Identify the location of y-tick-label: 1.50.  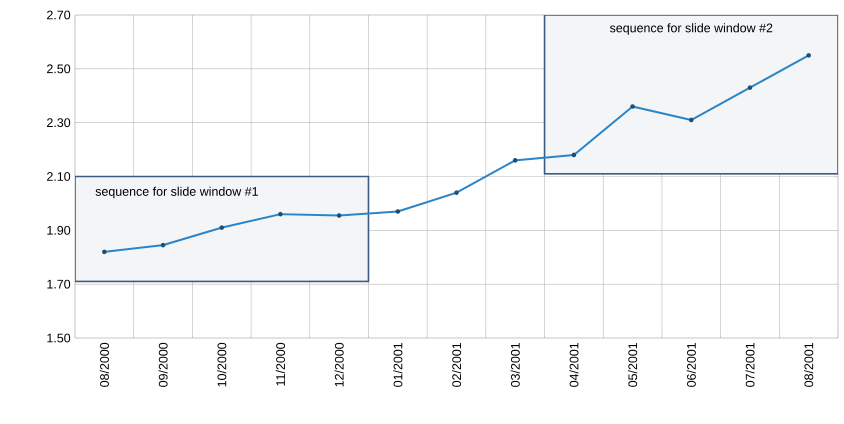
(58, 338).